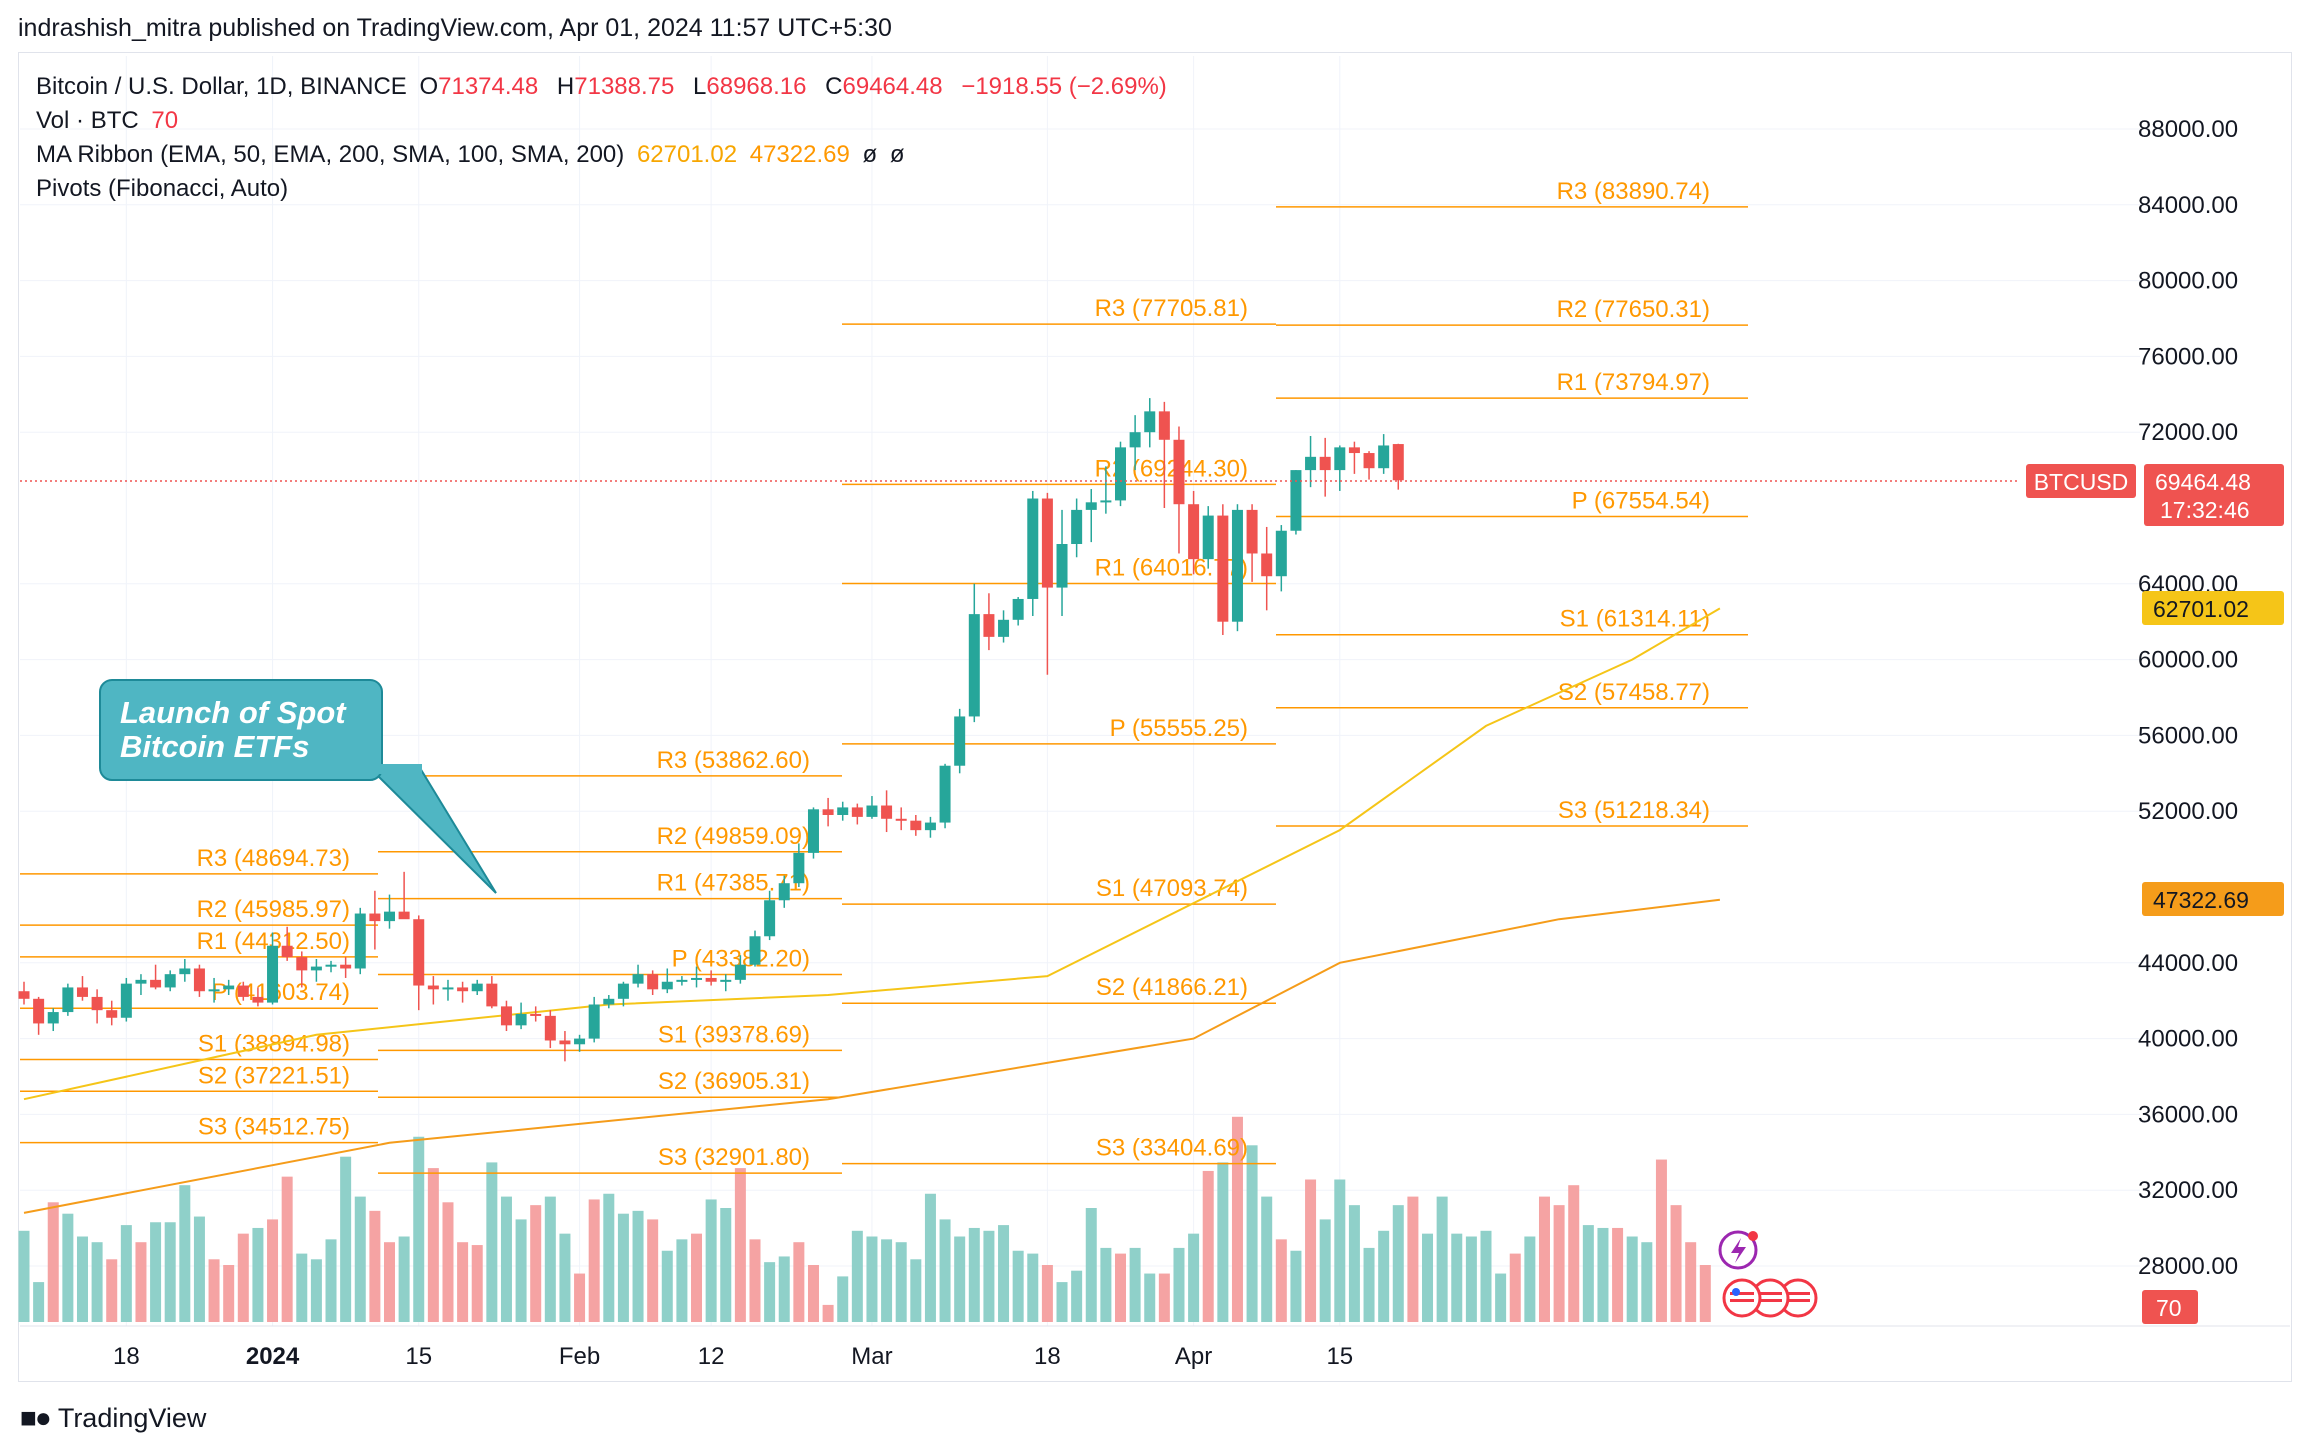 The image size is (2308, 1452). I want to click on time-tick-label: Feb, so click(579, 1356).